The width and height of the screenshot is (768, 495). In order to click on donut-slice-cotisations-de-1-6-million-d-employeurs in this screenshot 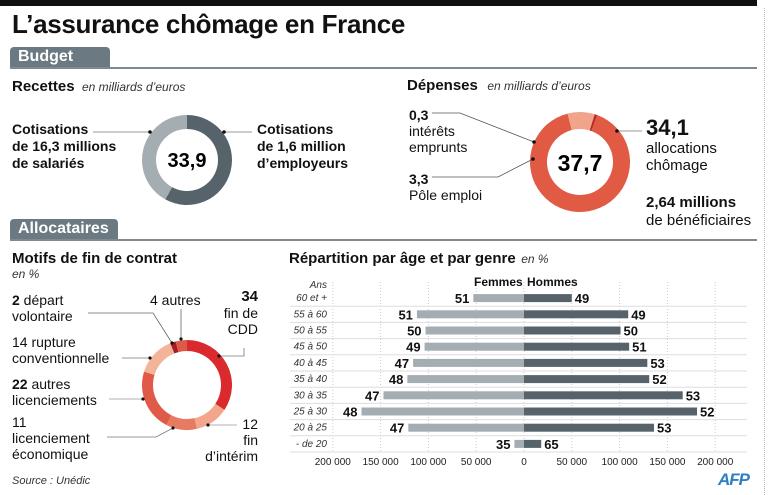, I will do `click(198, 160)`.